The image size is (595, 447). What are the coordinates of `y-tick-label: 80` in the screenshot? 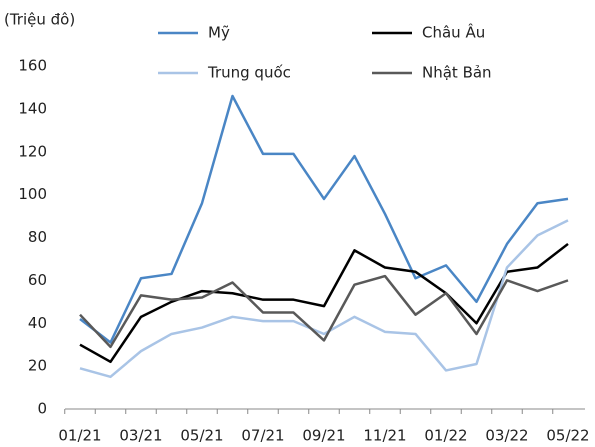 It's located at (37, 237).